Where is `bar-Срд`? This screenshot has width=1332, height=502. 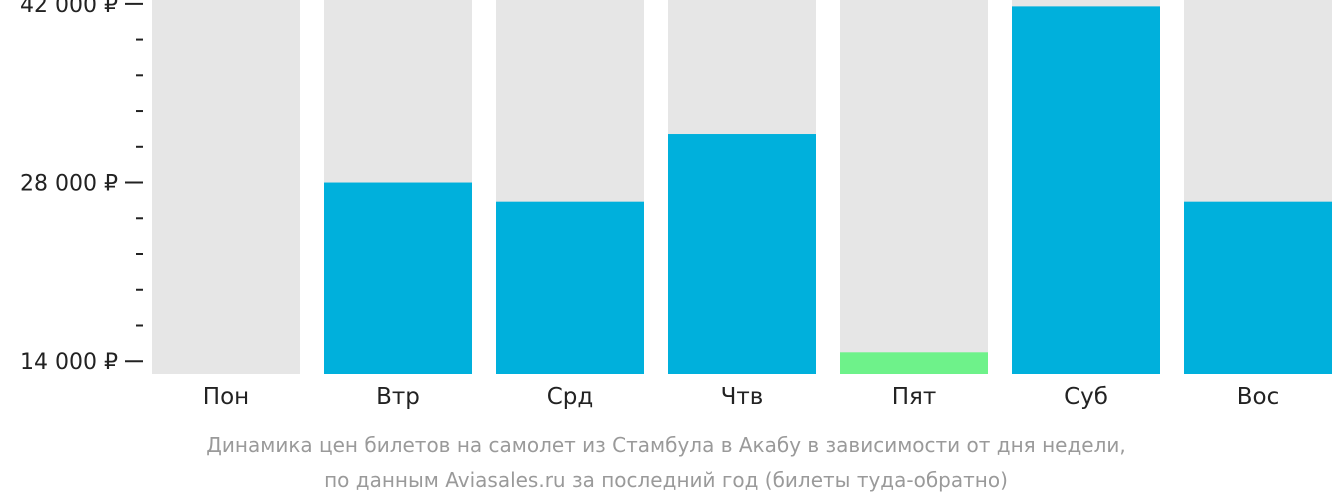 bar-Срд is located at coordinates (570, 287).